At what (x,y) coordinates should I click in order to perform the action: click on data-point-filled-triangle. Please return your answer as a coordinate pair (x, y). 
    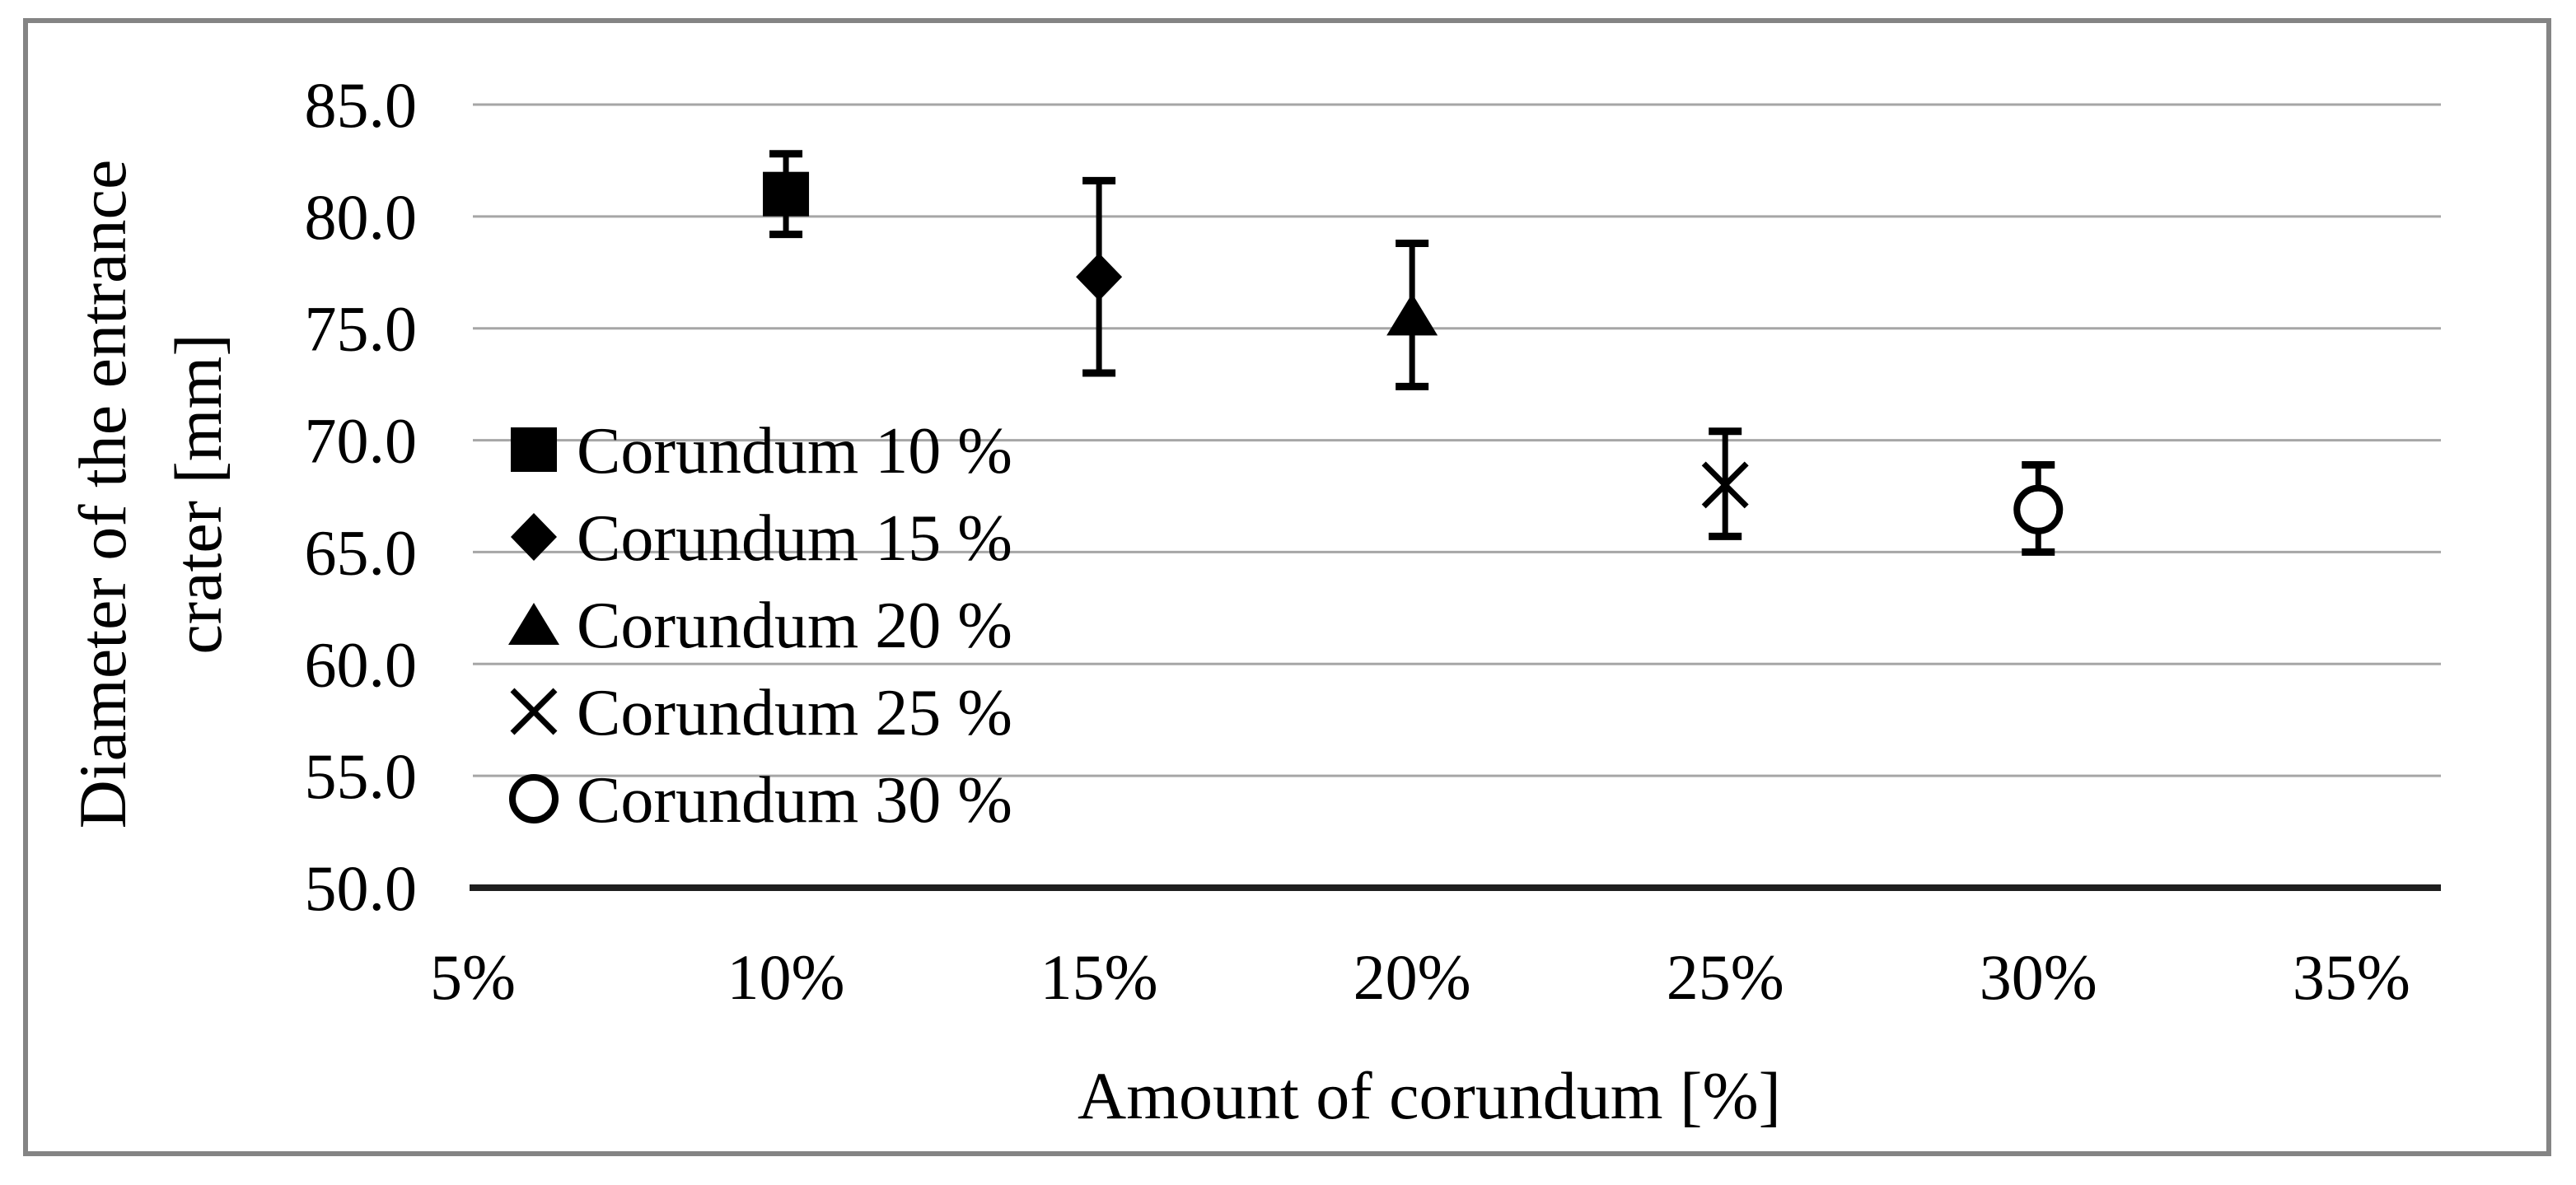
    Looking at the image, I should click on (1412, 314).